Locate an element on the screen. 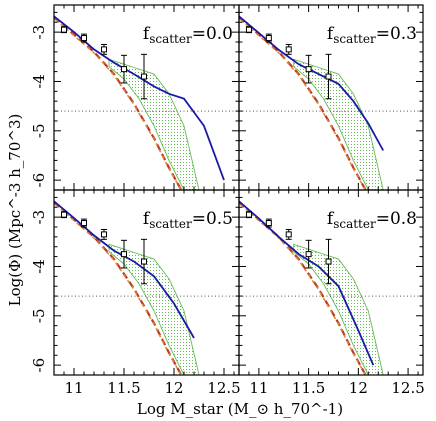 The width and height of the screenshot is (436, 421). panel-label: fscatter=0.8 is located at coordinates (372, 220).